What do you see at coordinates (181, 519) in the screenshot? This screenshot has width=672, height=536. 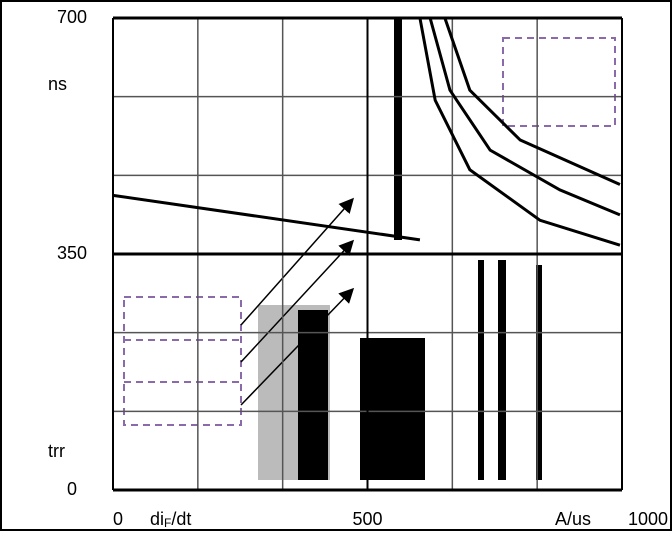 I see `x-label-rest: /dt` at bounding box center [181, 519].